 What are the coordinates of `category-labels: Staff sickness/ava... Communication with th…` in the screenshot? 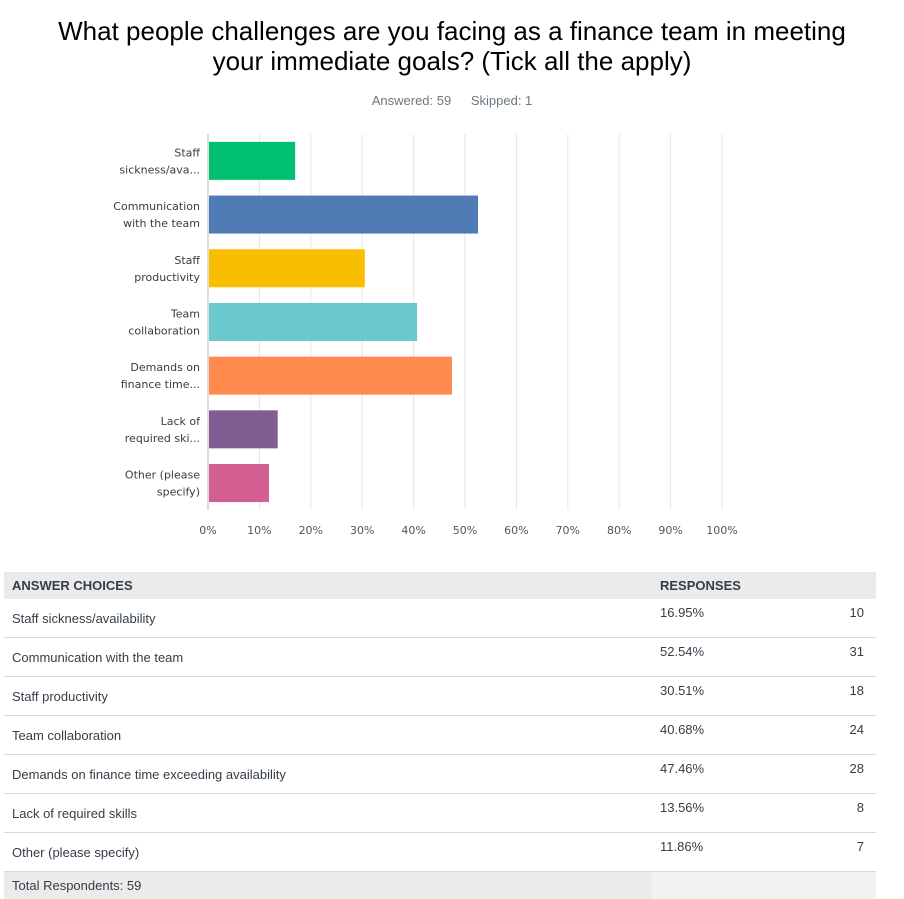 It's located at (157, 322).